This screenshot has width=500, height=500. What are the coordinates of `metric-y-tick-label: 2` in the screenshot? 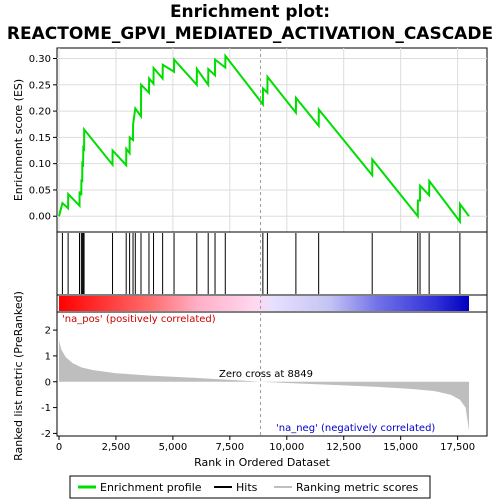 It's located at (48, 331).